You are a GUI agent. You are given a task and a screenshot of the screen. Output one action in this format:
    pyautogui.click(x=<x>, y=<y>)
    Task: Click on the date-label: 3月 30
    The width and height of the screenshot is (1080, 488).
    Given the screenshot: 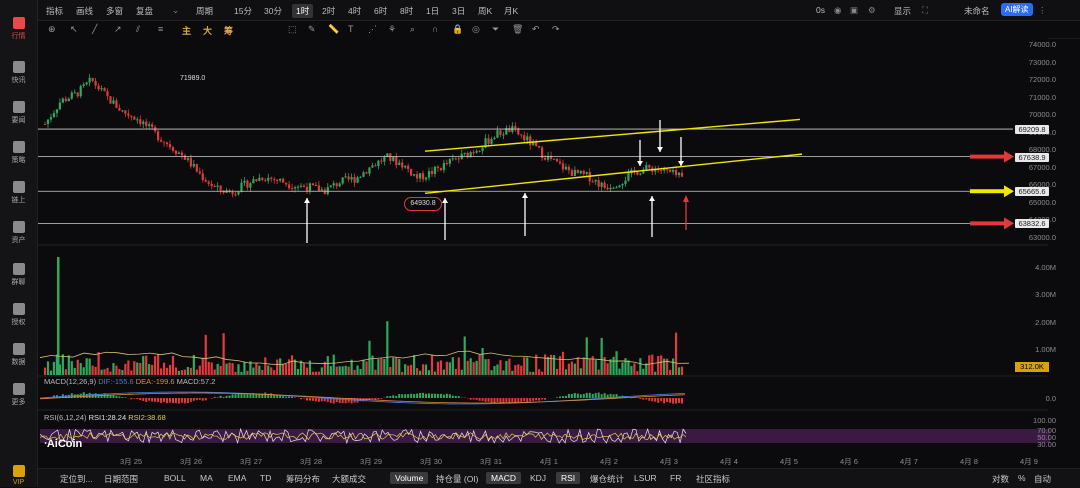 What is the action you would take?
    pyautogui.click(x=431, y=461)
    